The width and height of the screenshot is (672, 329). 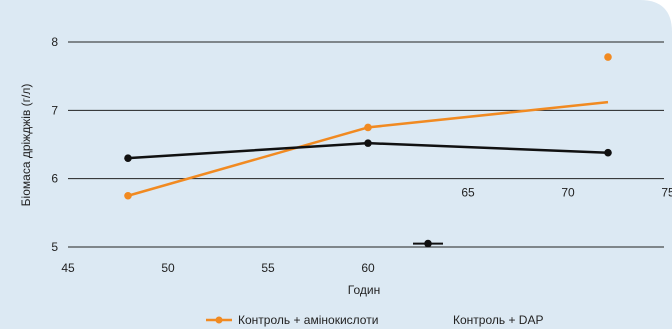 What do you see at coordinates (308, 320) in the screenshot?
I see `legend-label-orange: Контроль + амінокислоти` at bounding box center [308, 320].